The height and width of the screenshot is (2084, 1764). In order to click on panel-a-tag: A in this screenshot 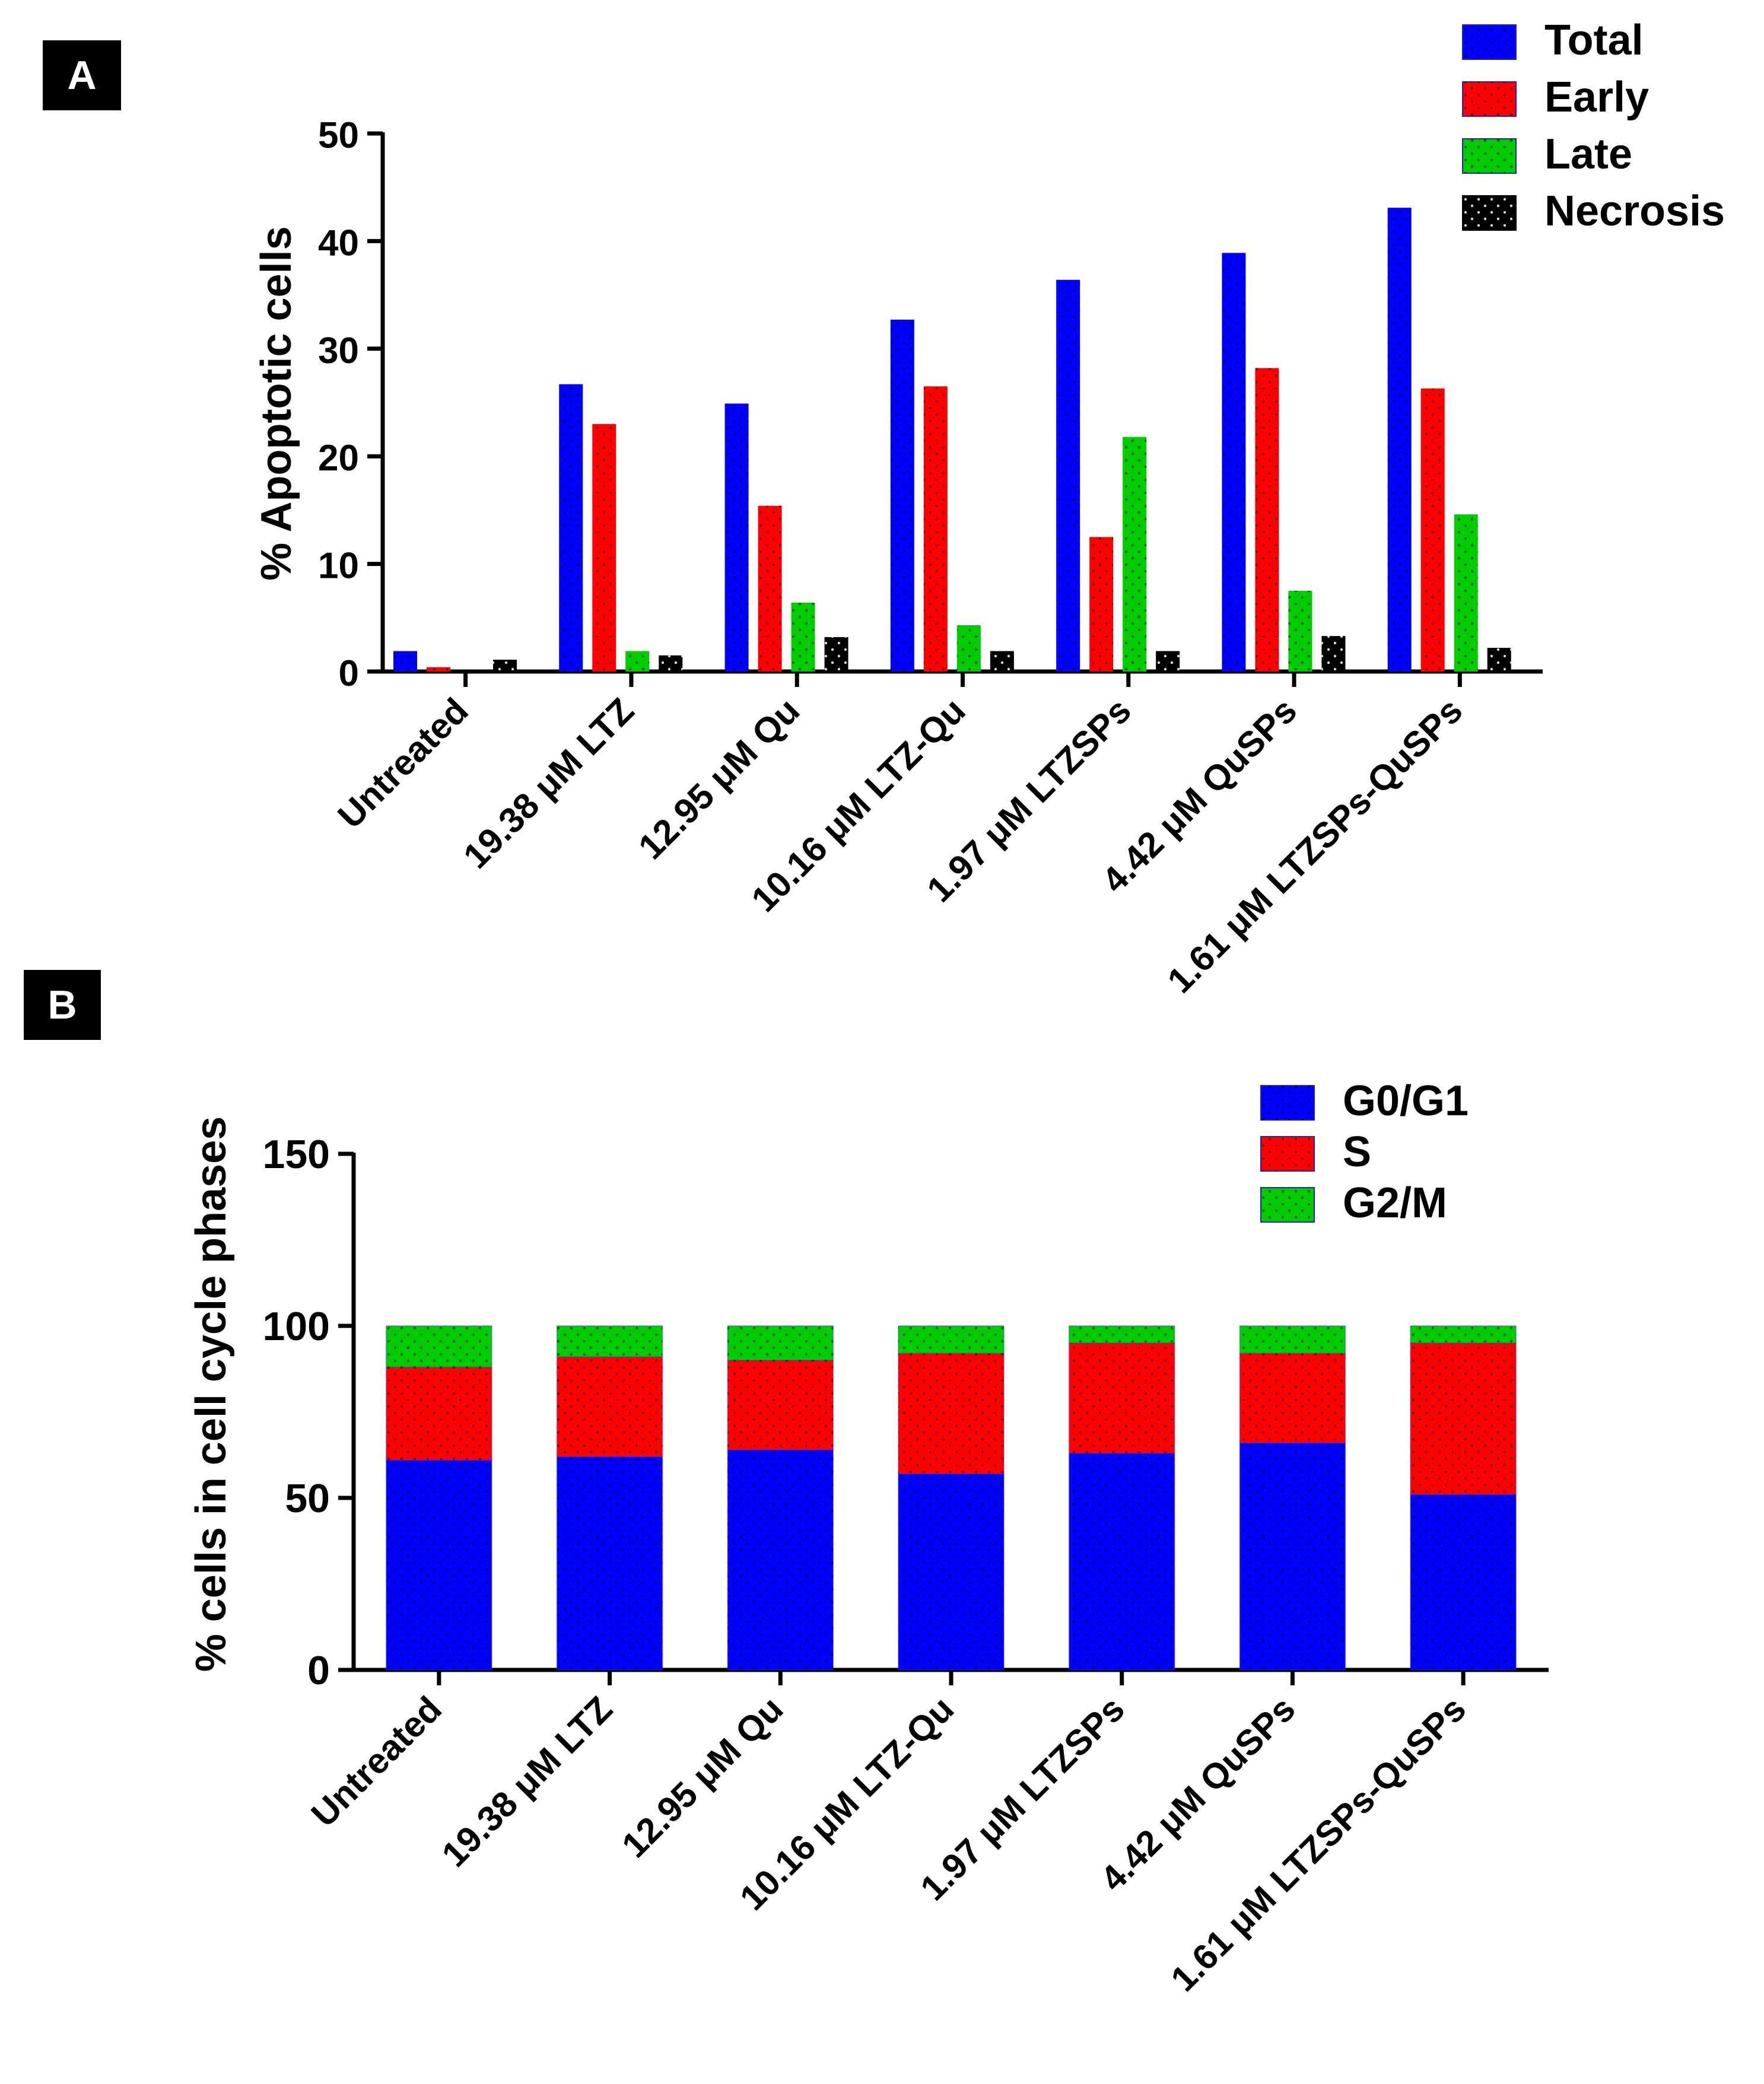, I will do `click(82, 75)`.